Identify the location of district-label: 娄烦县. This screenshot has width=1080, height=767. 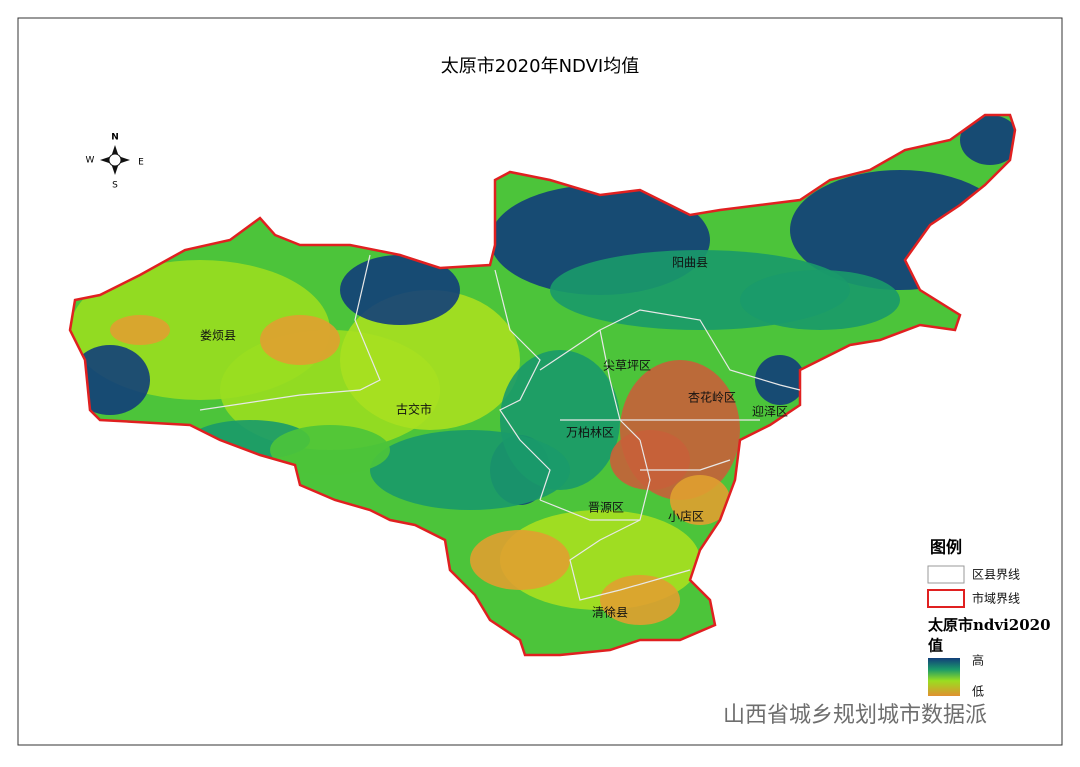
(218, 335).